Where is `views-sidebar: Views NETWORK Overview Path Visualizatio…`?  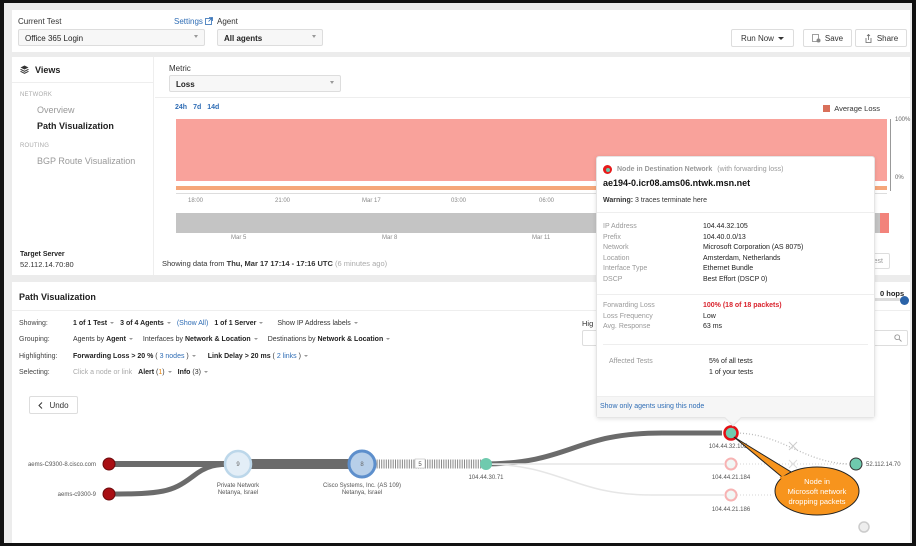
views-sidebar: Views NETWORK Overview Path Visualizatio… is located at coordinates (83, 166).